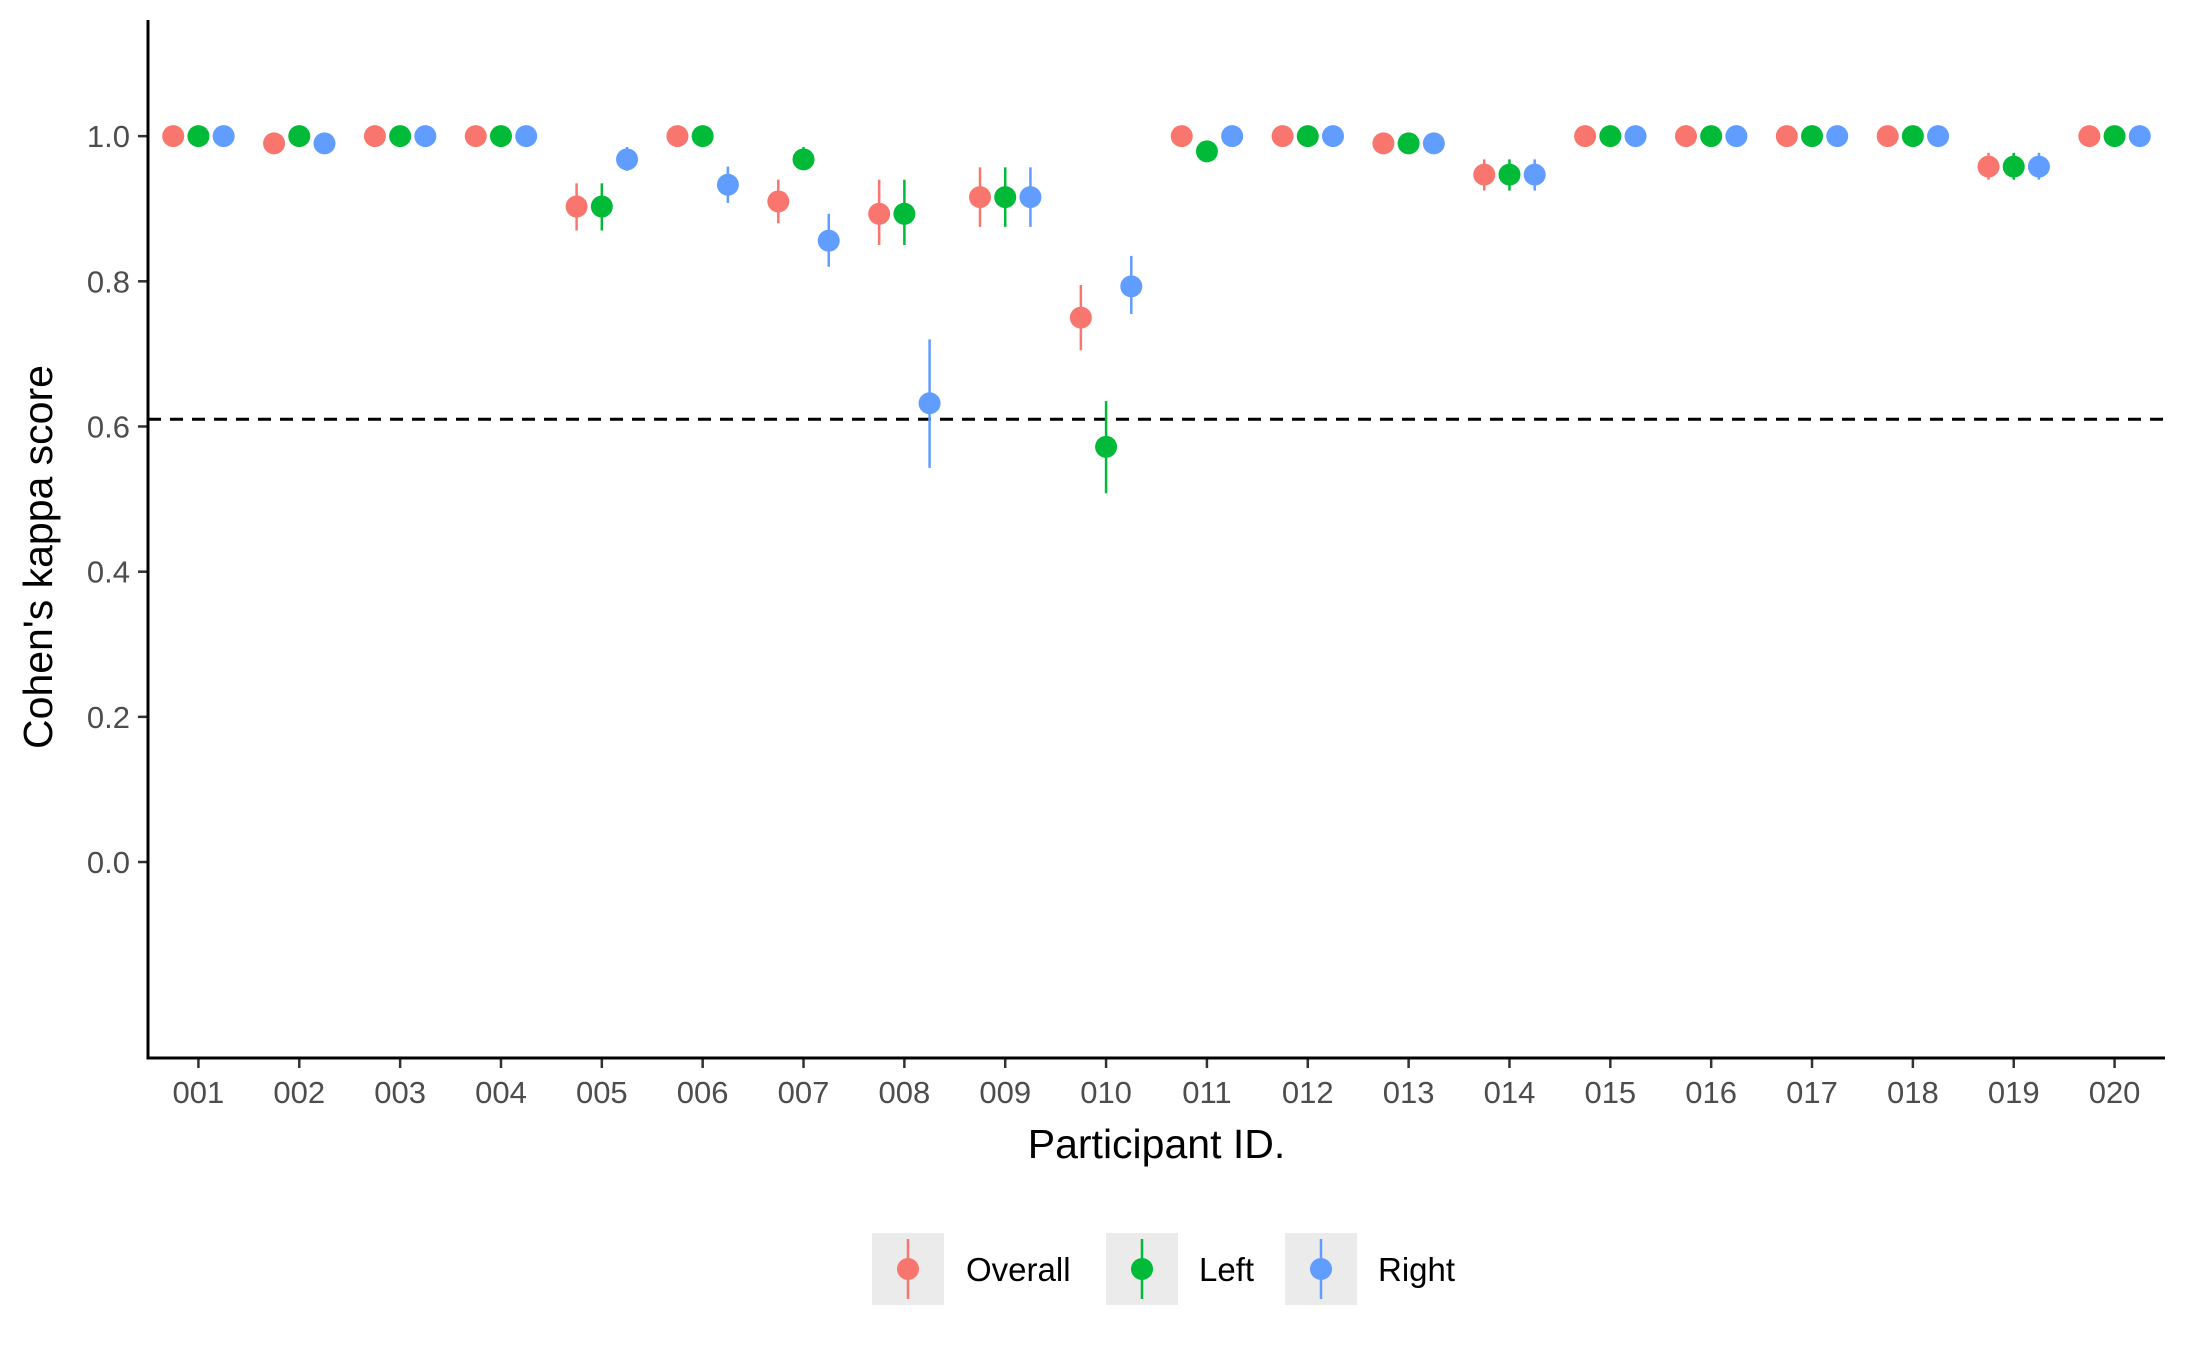  Describe the element at coordinates (108, 862) in the screenshot. I see `y-tick-label: 0.0` at that location.